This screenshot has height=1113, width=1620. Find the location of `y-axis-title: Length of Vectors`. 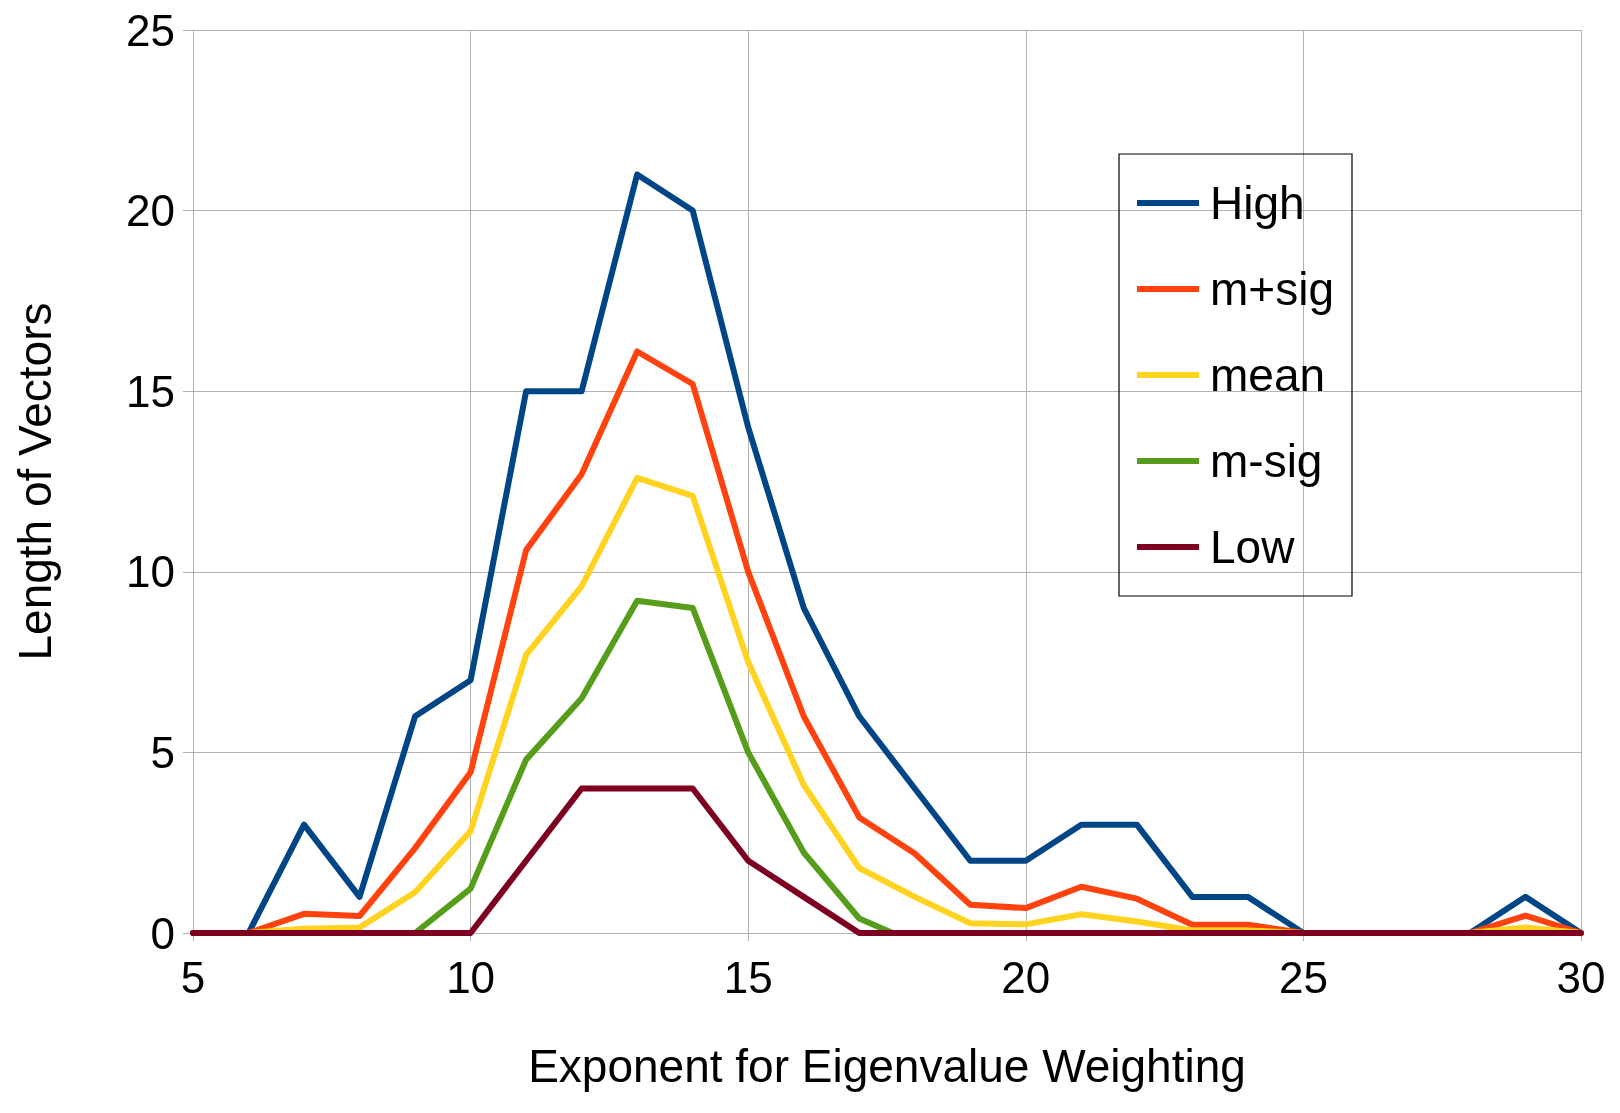

y-axis-title: Length of Vectors is located at coordinates (35, 481).